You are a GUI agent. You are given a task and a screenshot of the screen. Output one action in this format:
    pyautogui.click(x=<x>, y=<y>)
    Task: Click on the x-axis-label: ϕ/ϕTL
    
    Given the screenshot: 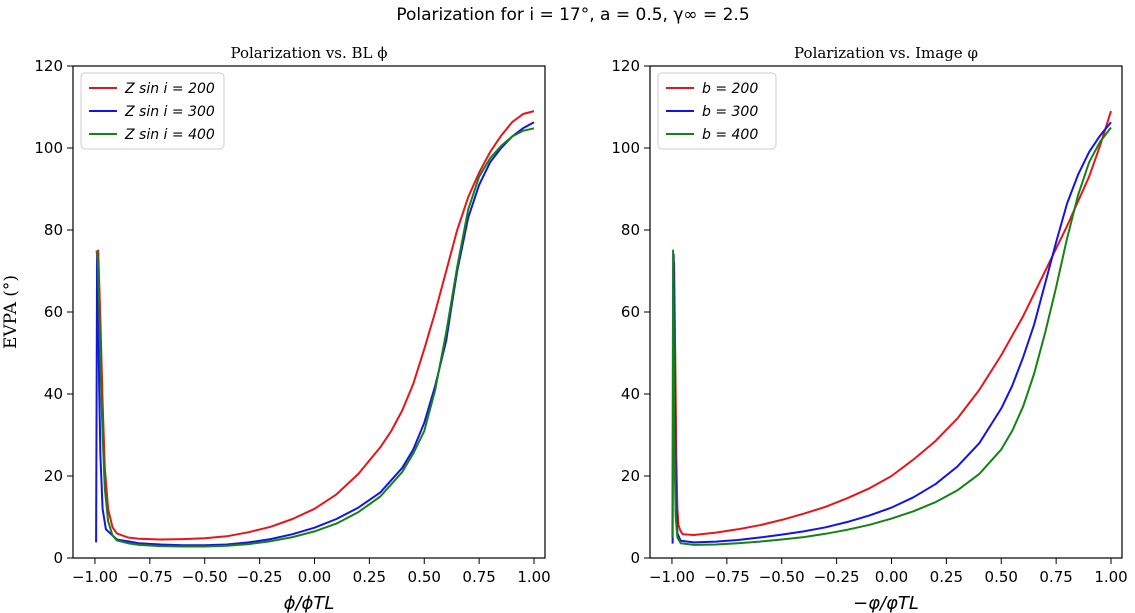 What is the action you would take?
    pyautogui.click(x=309, y=603)
    